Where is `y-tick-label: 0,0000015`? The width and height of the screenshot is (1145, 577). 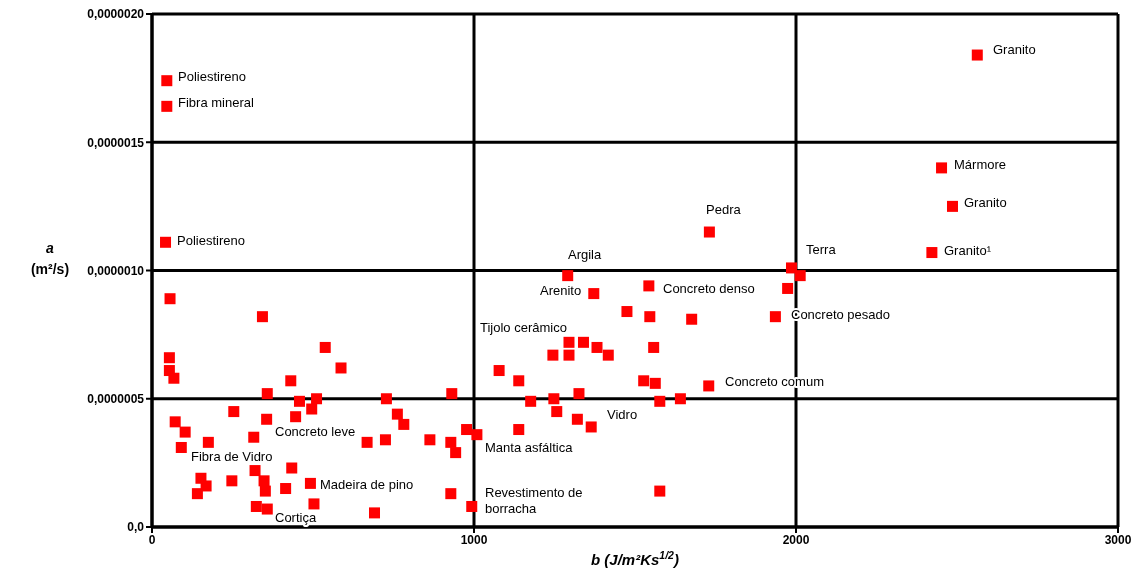
y-tick-label: 0,0000015 is located at coordinates (116, 142).